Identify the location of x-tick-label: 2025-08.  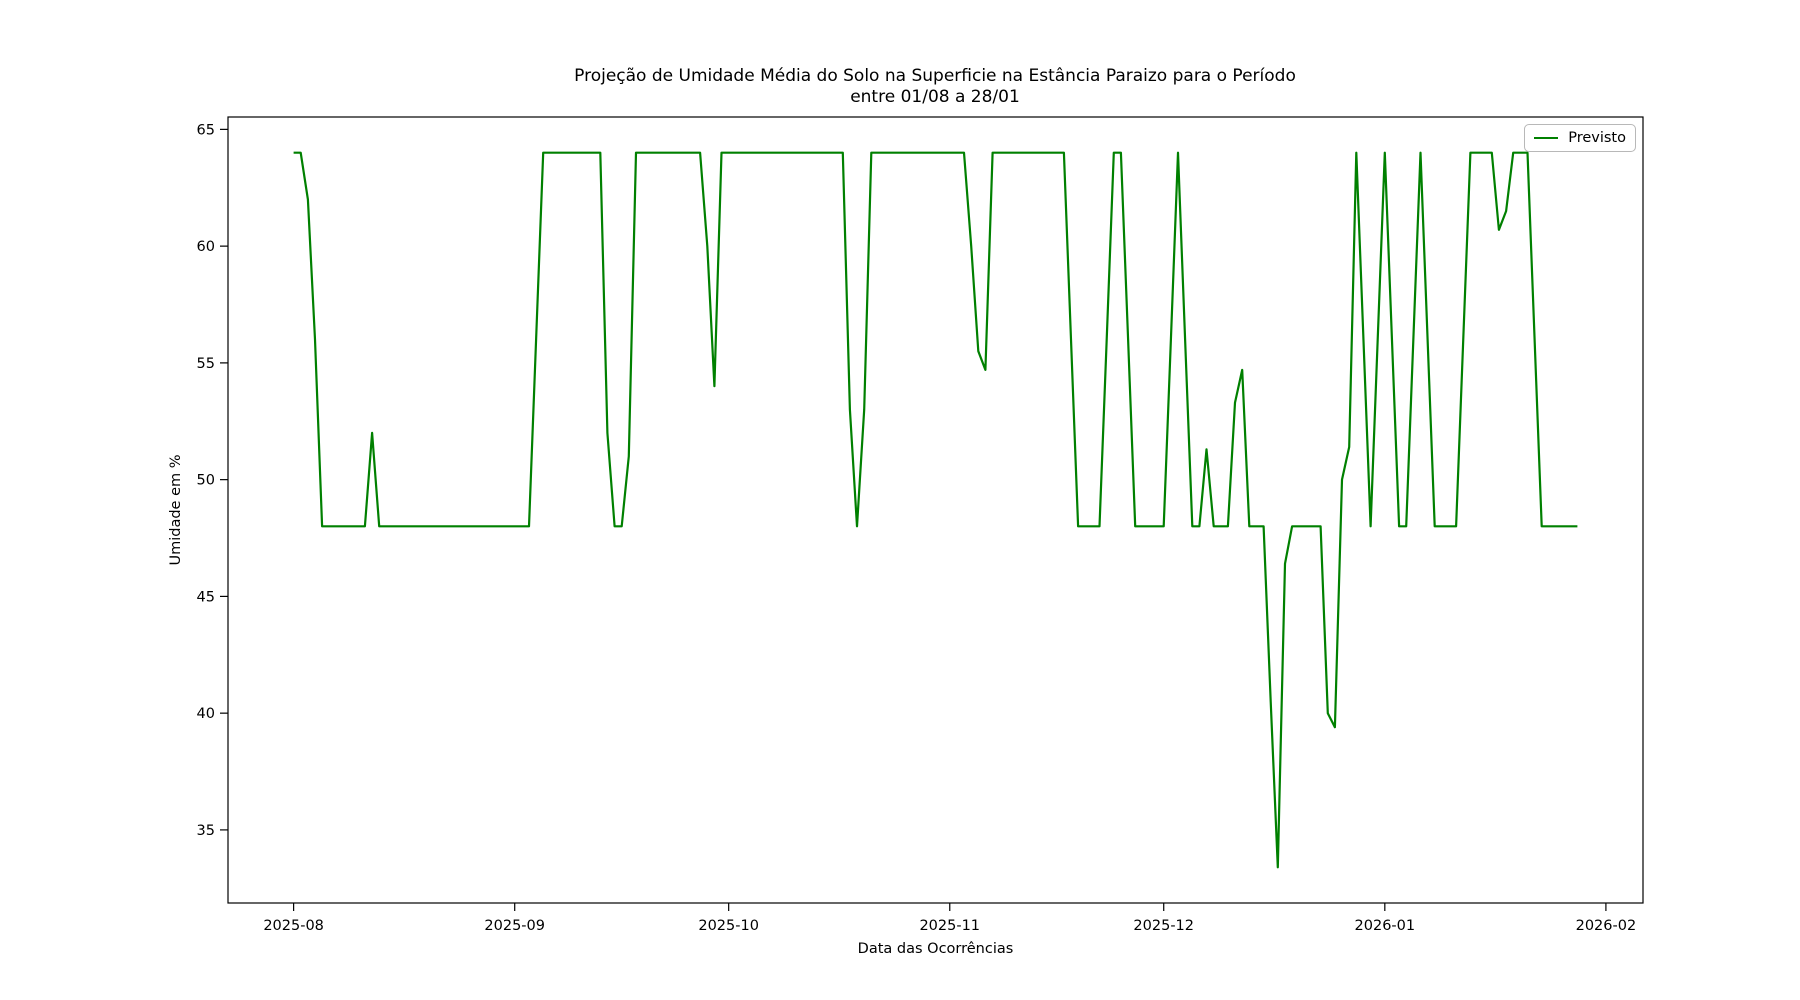
(293, 926).